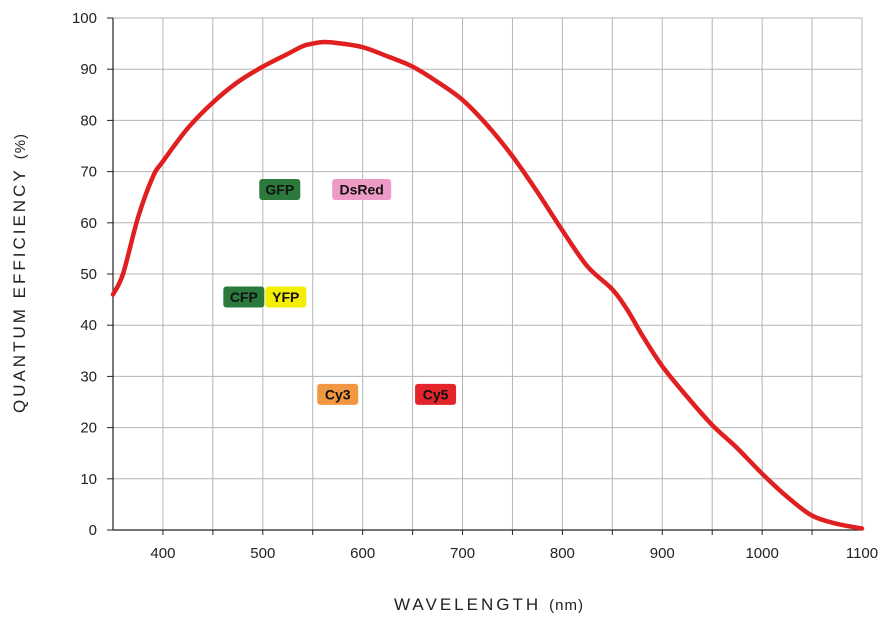 The width and height of the screenshot is (881, 628). What do you see at coordinates (862, 553) in the screenshot?
I see `x-tick-label: 1100` at bounding box center [862, 553].